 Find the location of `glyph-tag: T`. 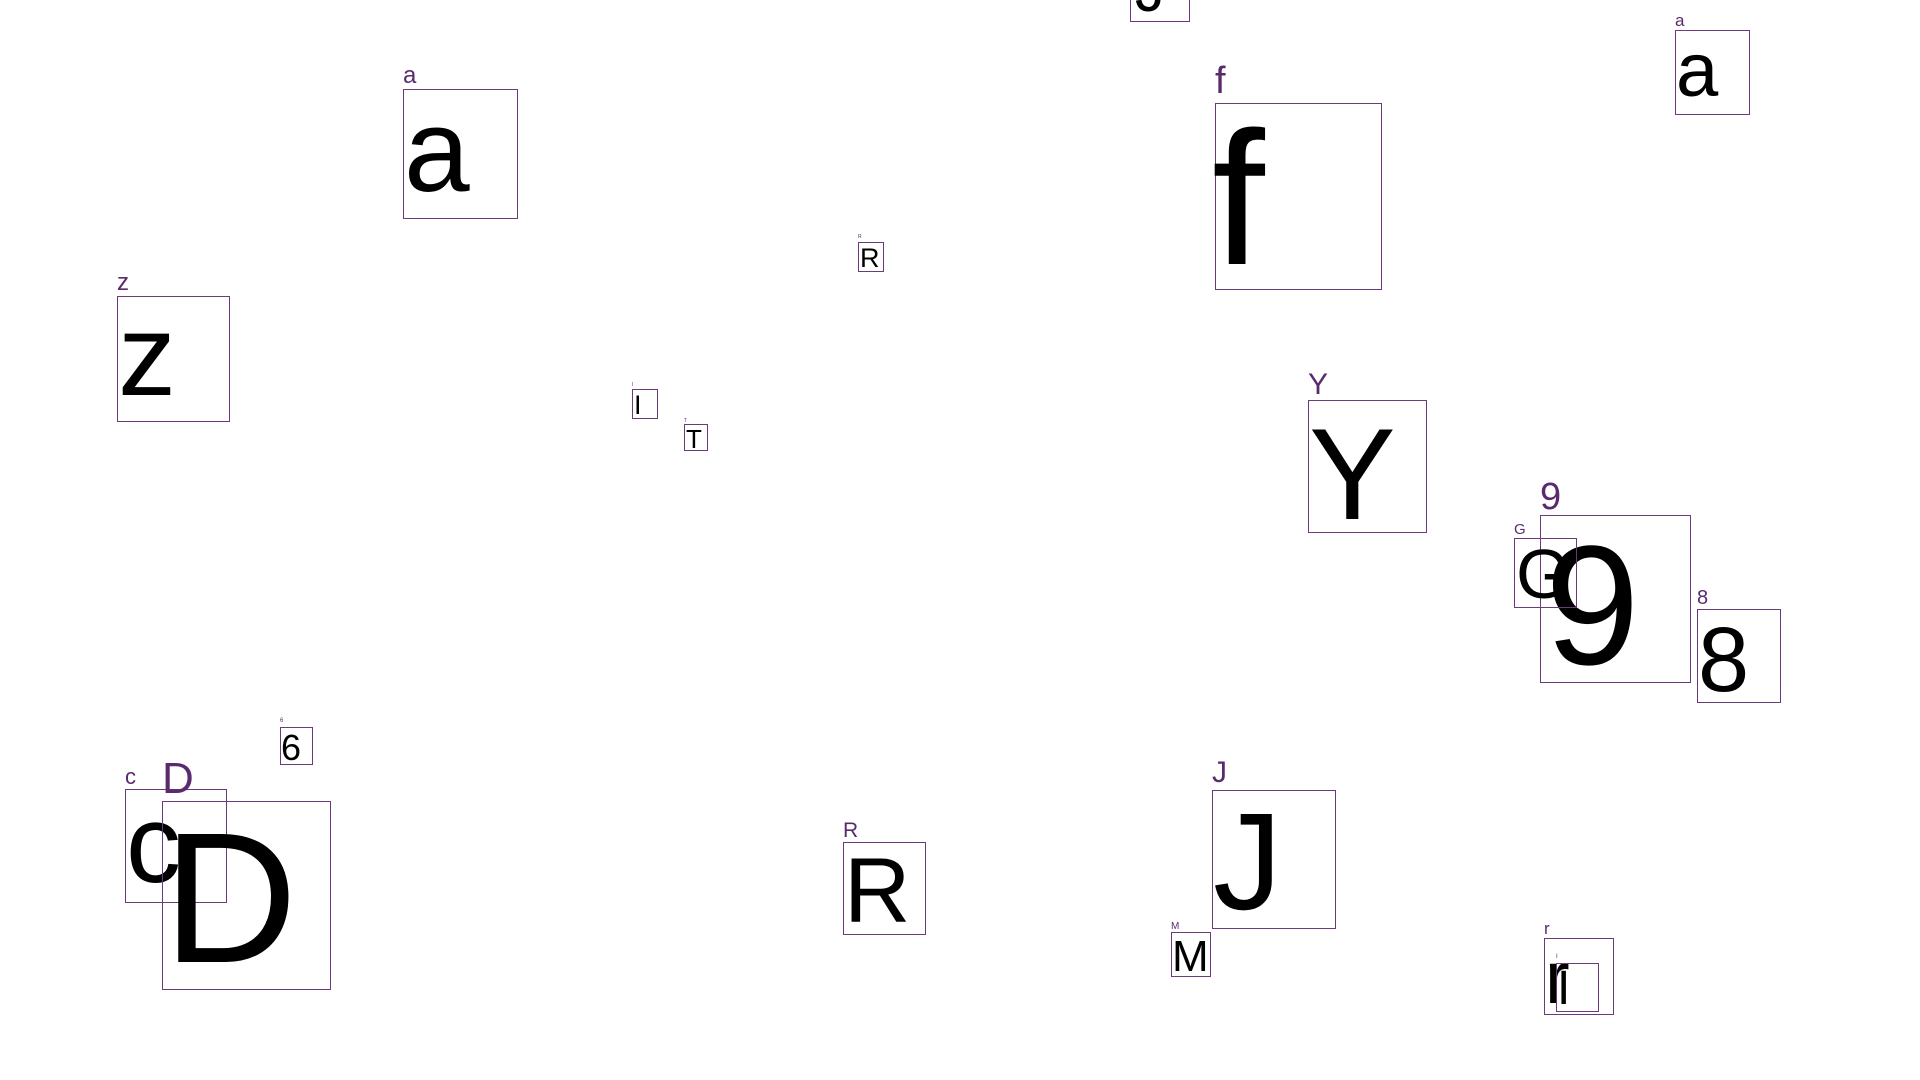

glyph-tag: T is located at coordinates (686, 421).